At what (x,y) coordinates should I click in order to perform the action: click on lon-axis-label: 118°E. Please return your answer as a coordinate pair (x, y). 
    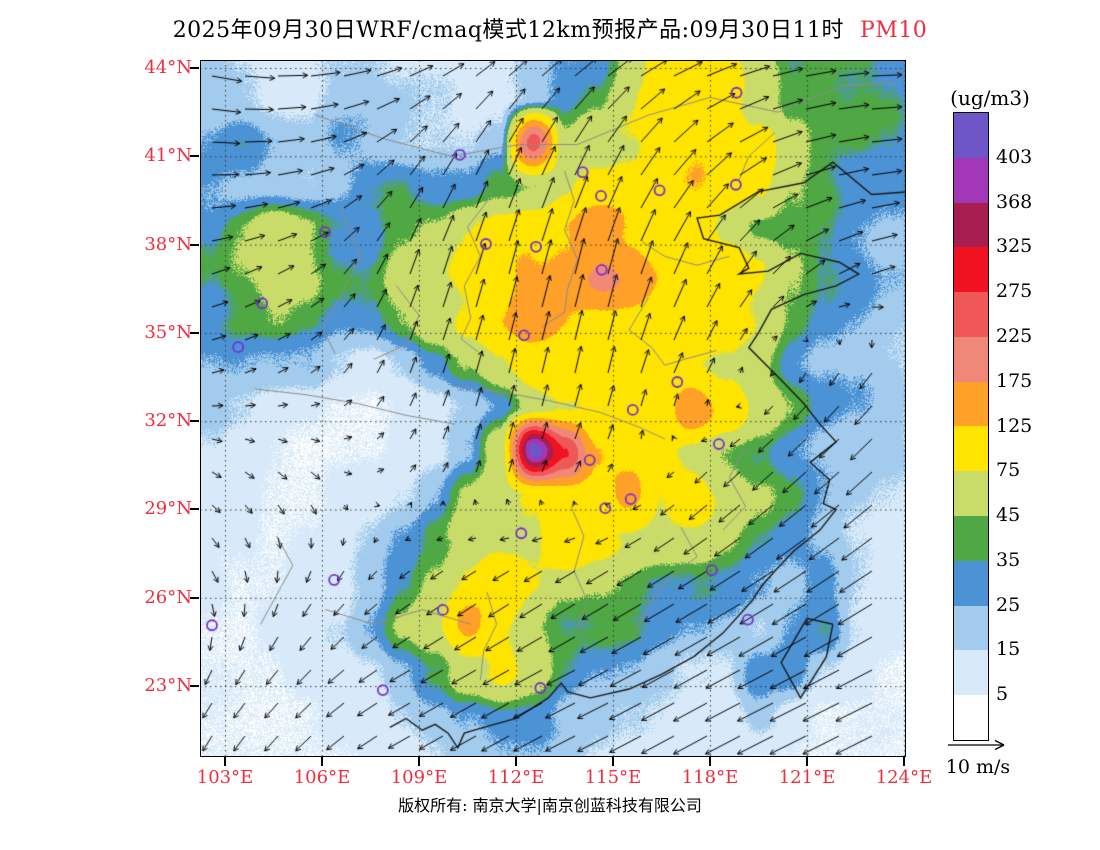
    Looking at the image, I should click on (710, 777).